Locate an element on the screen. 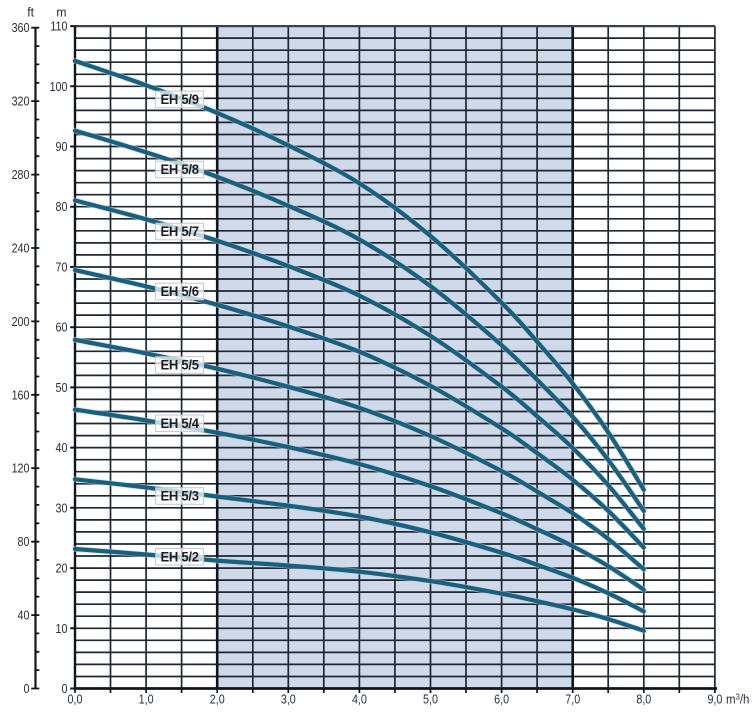  svg-text: 0,0 is located at coordinates (75, 699).